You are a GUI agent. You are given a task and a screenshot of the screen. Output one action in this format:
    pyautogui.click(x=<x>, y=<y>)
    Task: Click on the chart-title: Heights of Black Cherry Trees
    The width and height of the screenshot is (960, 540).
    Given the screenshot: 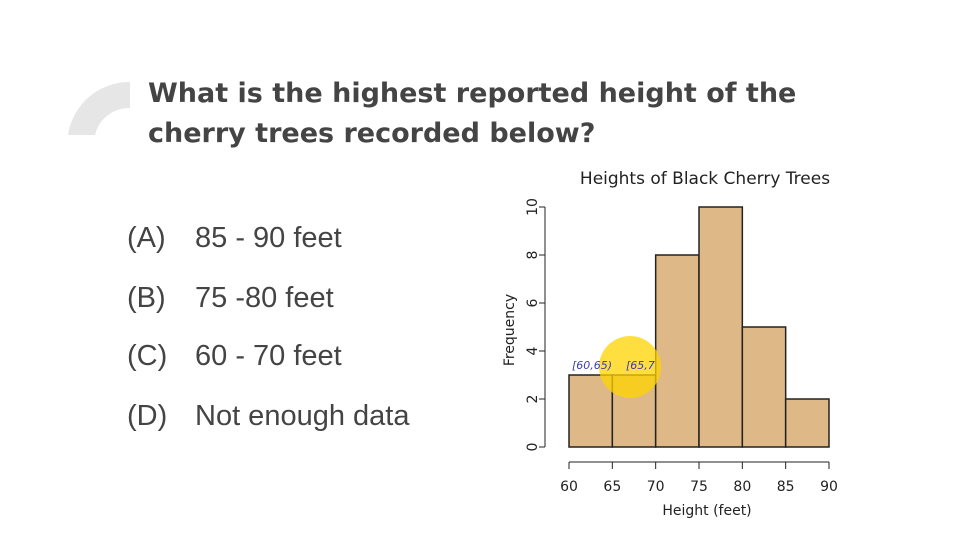 What is the action you would take?
    pyautogui.click(x=705, y=179)
    